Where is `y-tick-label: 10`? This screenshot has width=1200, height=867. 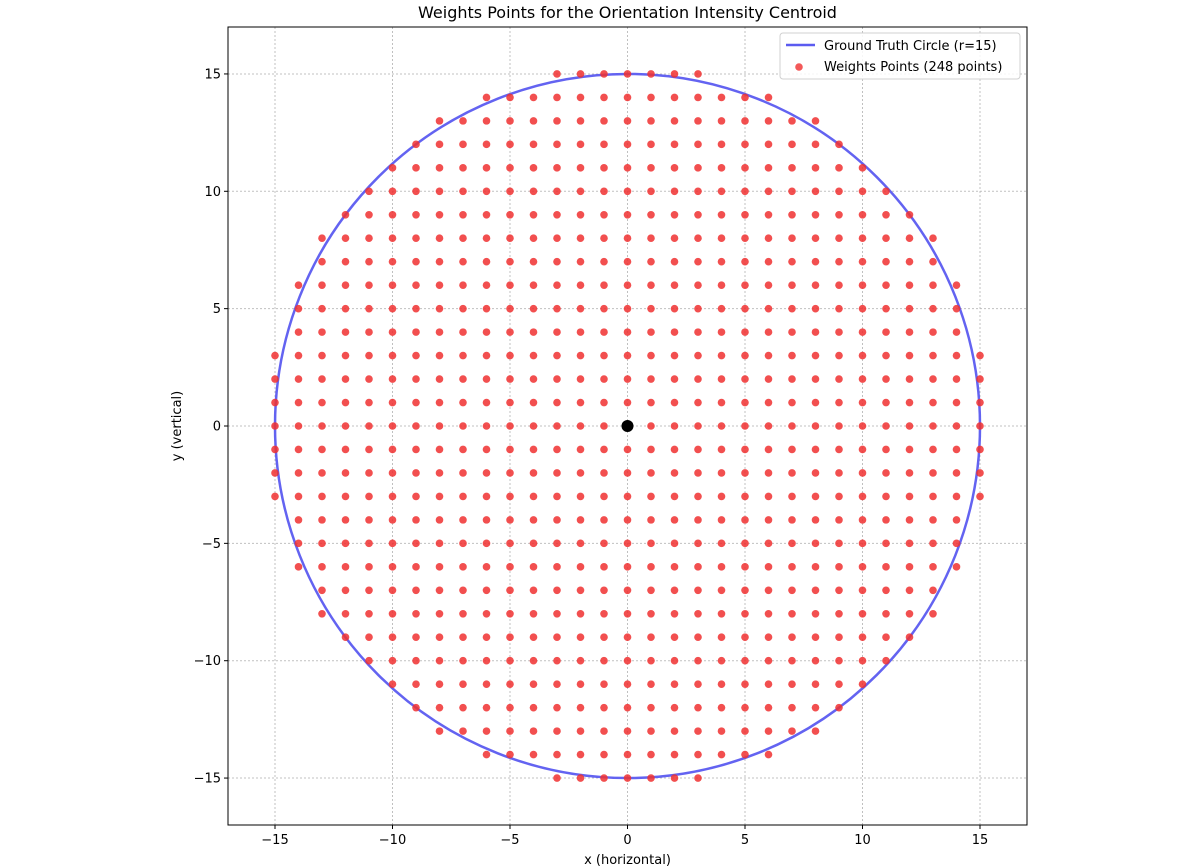 y-tick-label: 10 is located at coordinates (212, 192).